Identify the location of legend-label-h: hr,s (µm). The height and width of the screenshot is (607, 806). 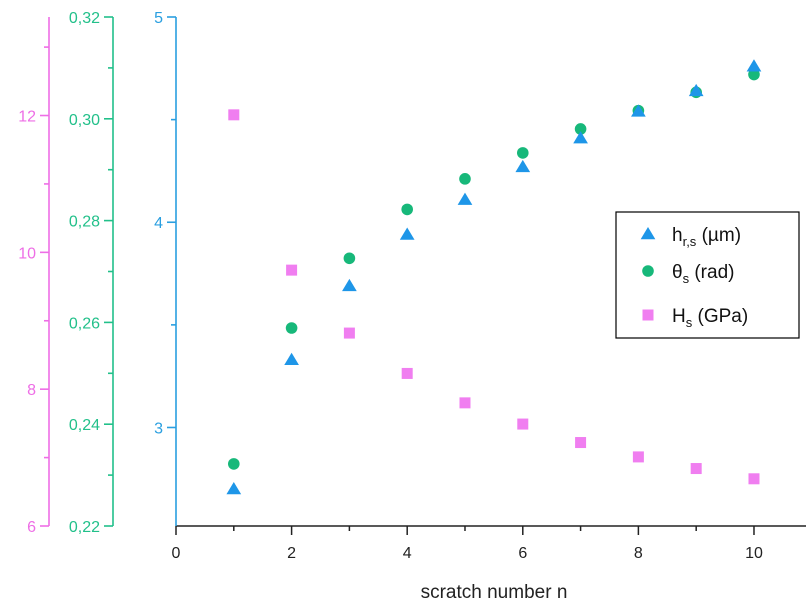
(706, 237).